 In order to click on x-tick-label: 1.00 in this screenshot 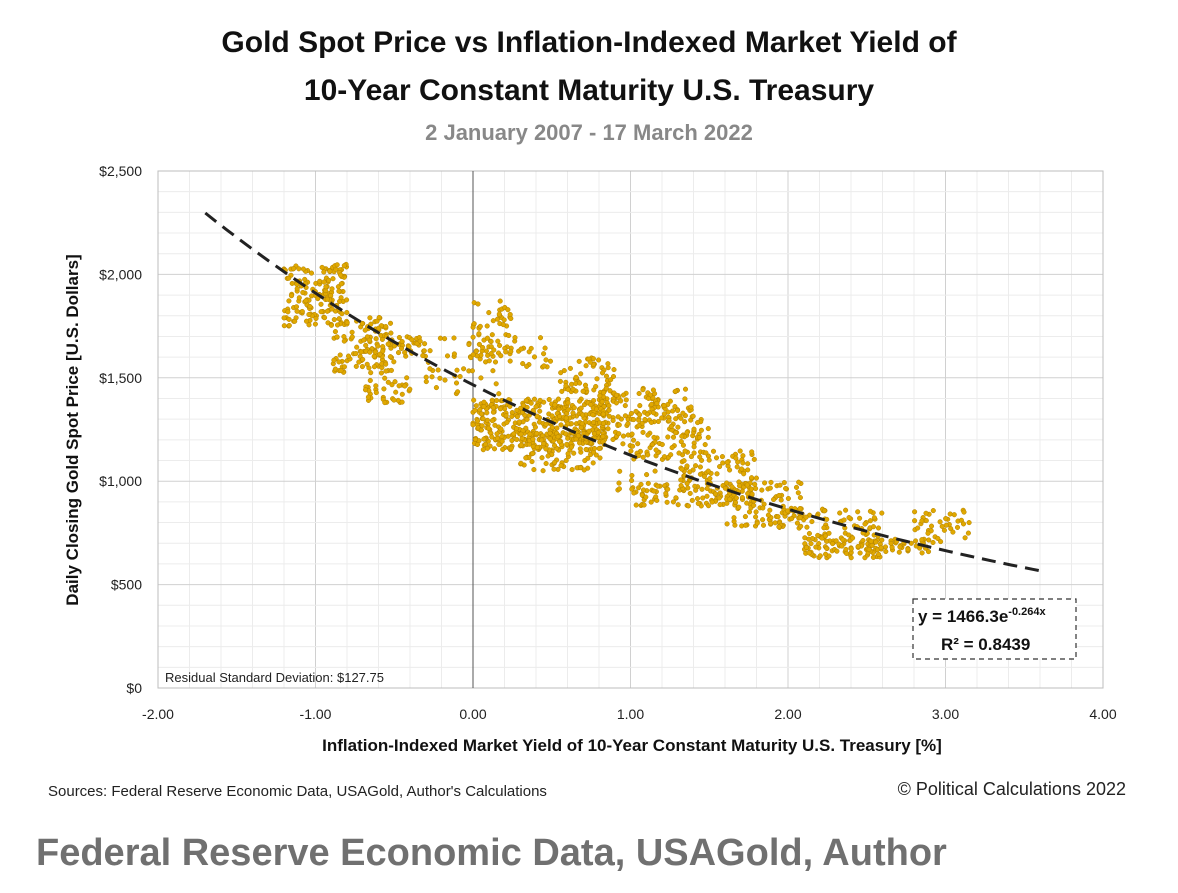, I will do `click(630, 714)`.